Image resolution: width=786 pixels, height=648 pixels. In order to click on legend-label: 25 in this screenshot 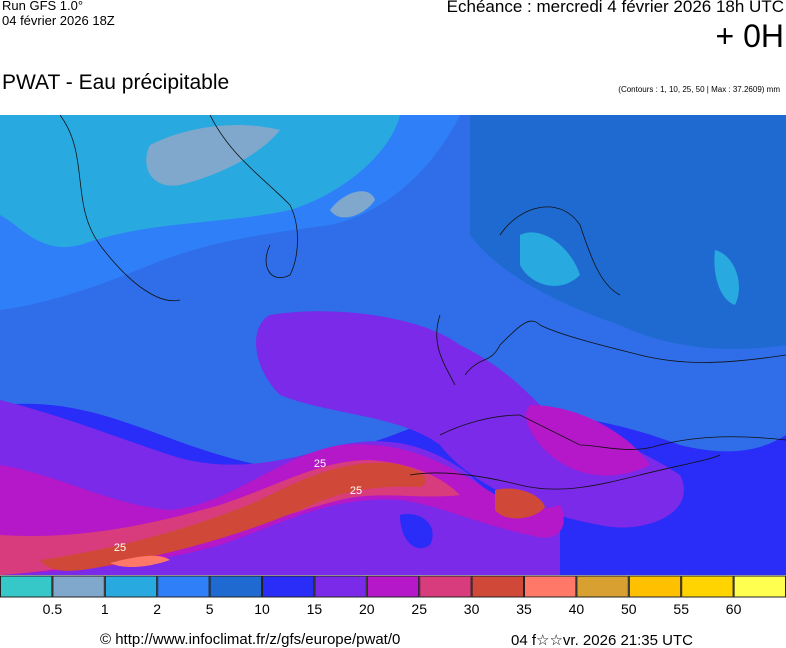, I will do `click(419, 609)`.